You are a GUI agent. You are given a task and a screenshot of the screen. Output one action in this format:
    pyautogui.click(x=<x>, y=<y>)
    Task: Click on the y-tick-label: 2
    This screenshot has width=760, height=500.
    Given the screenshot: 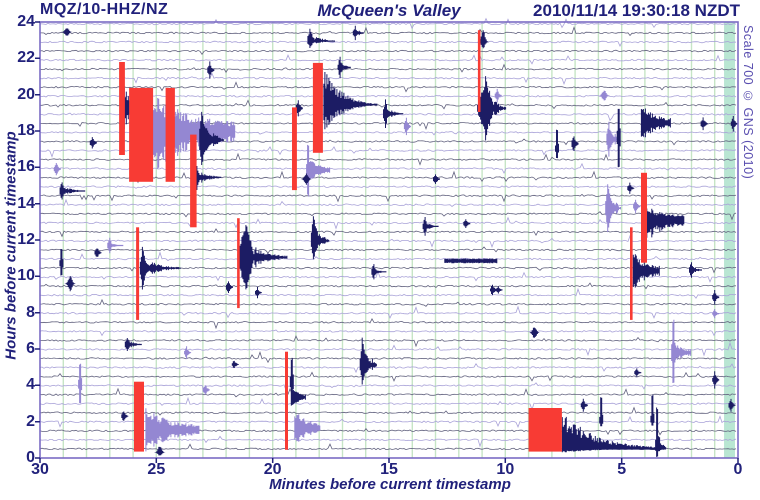 What is the action you would take?
    pyautogui.click(x=30, y=421)
    